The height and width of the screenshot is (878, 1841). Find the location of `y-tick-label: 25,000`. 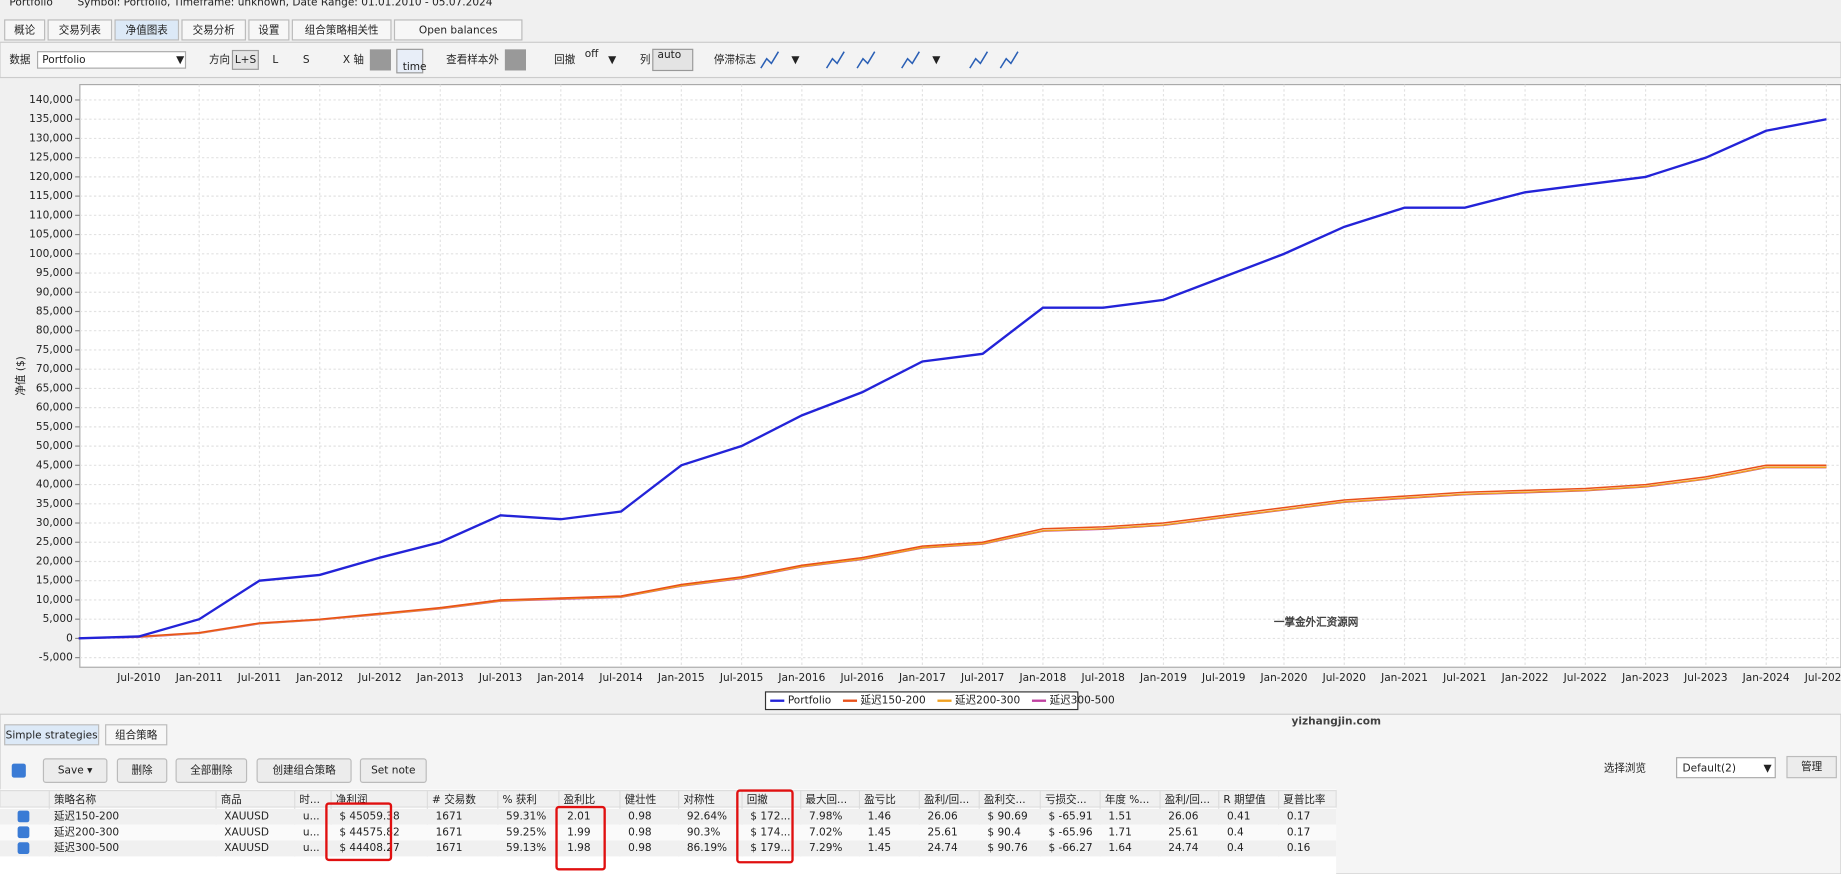

y-tick-label: 25,000 is located at coordinates (54, 542).